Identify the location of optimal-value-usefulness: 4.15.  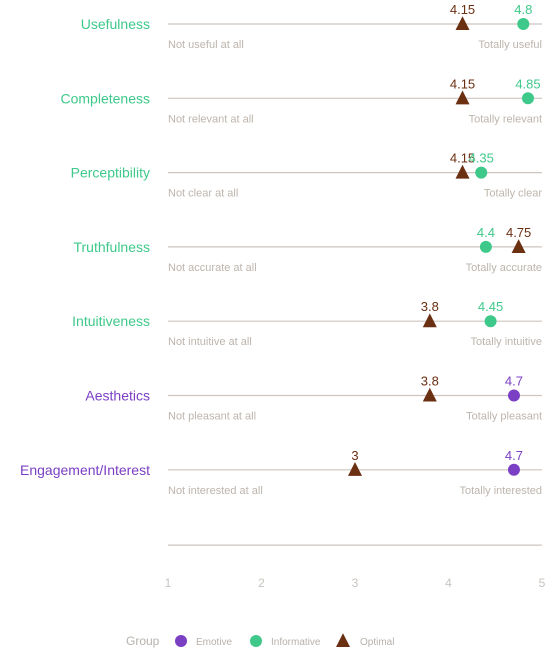
(462, 9).